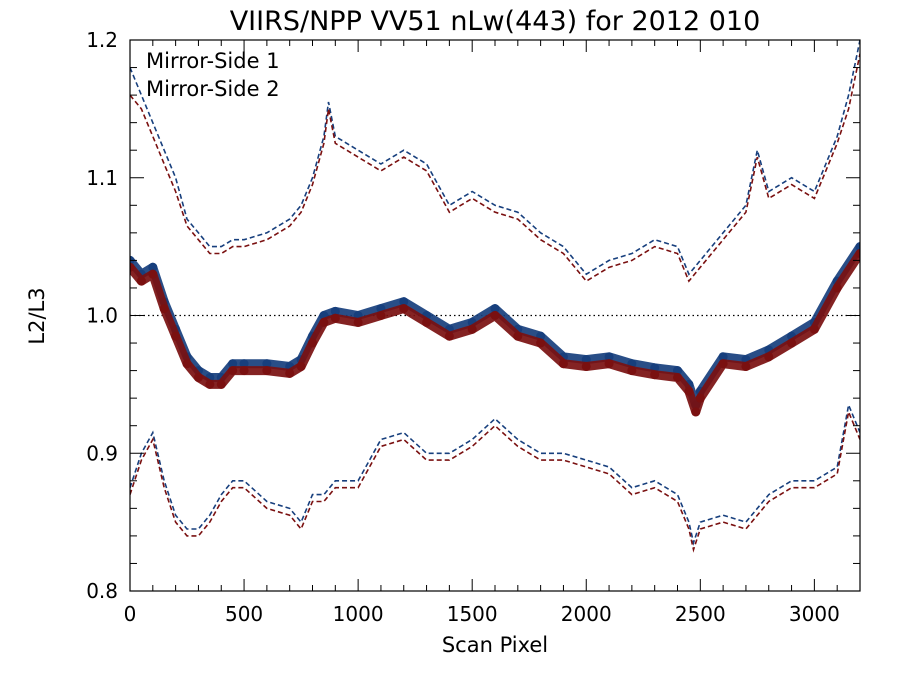 This screenshot has height=675, width=900. I want to click on x-tick-label: 500, so click(244, 614).